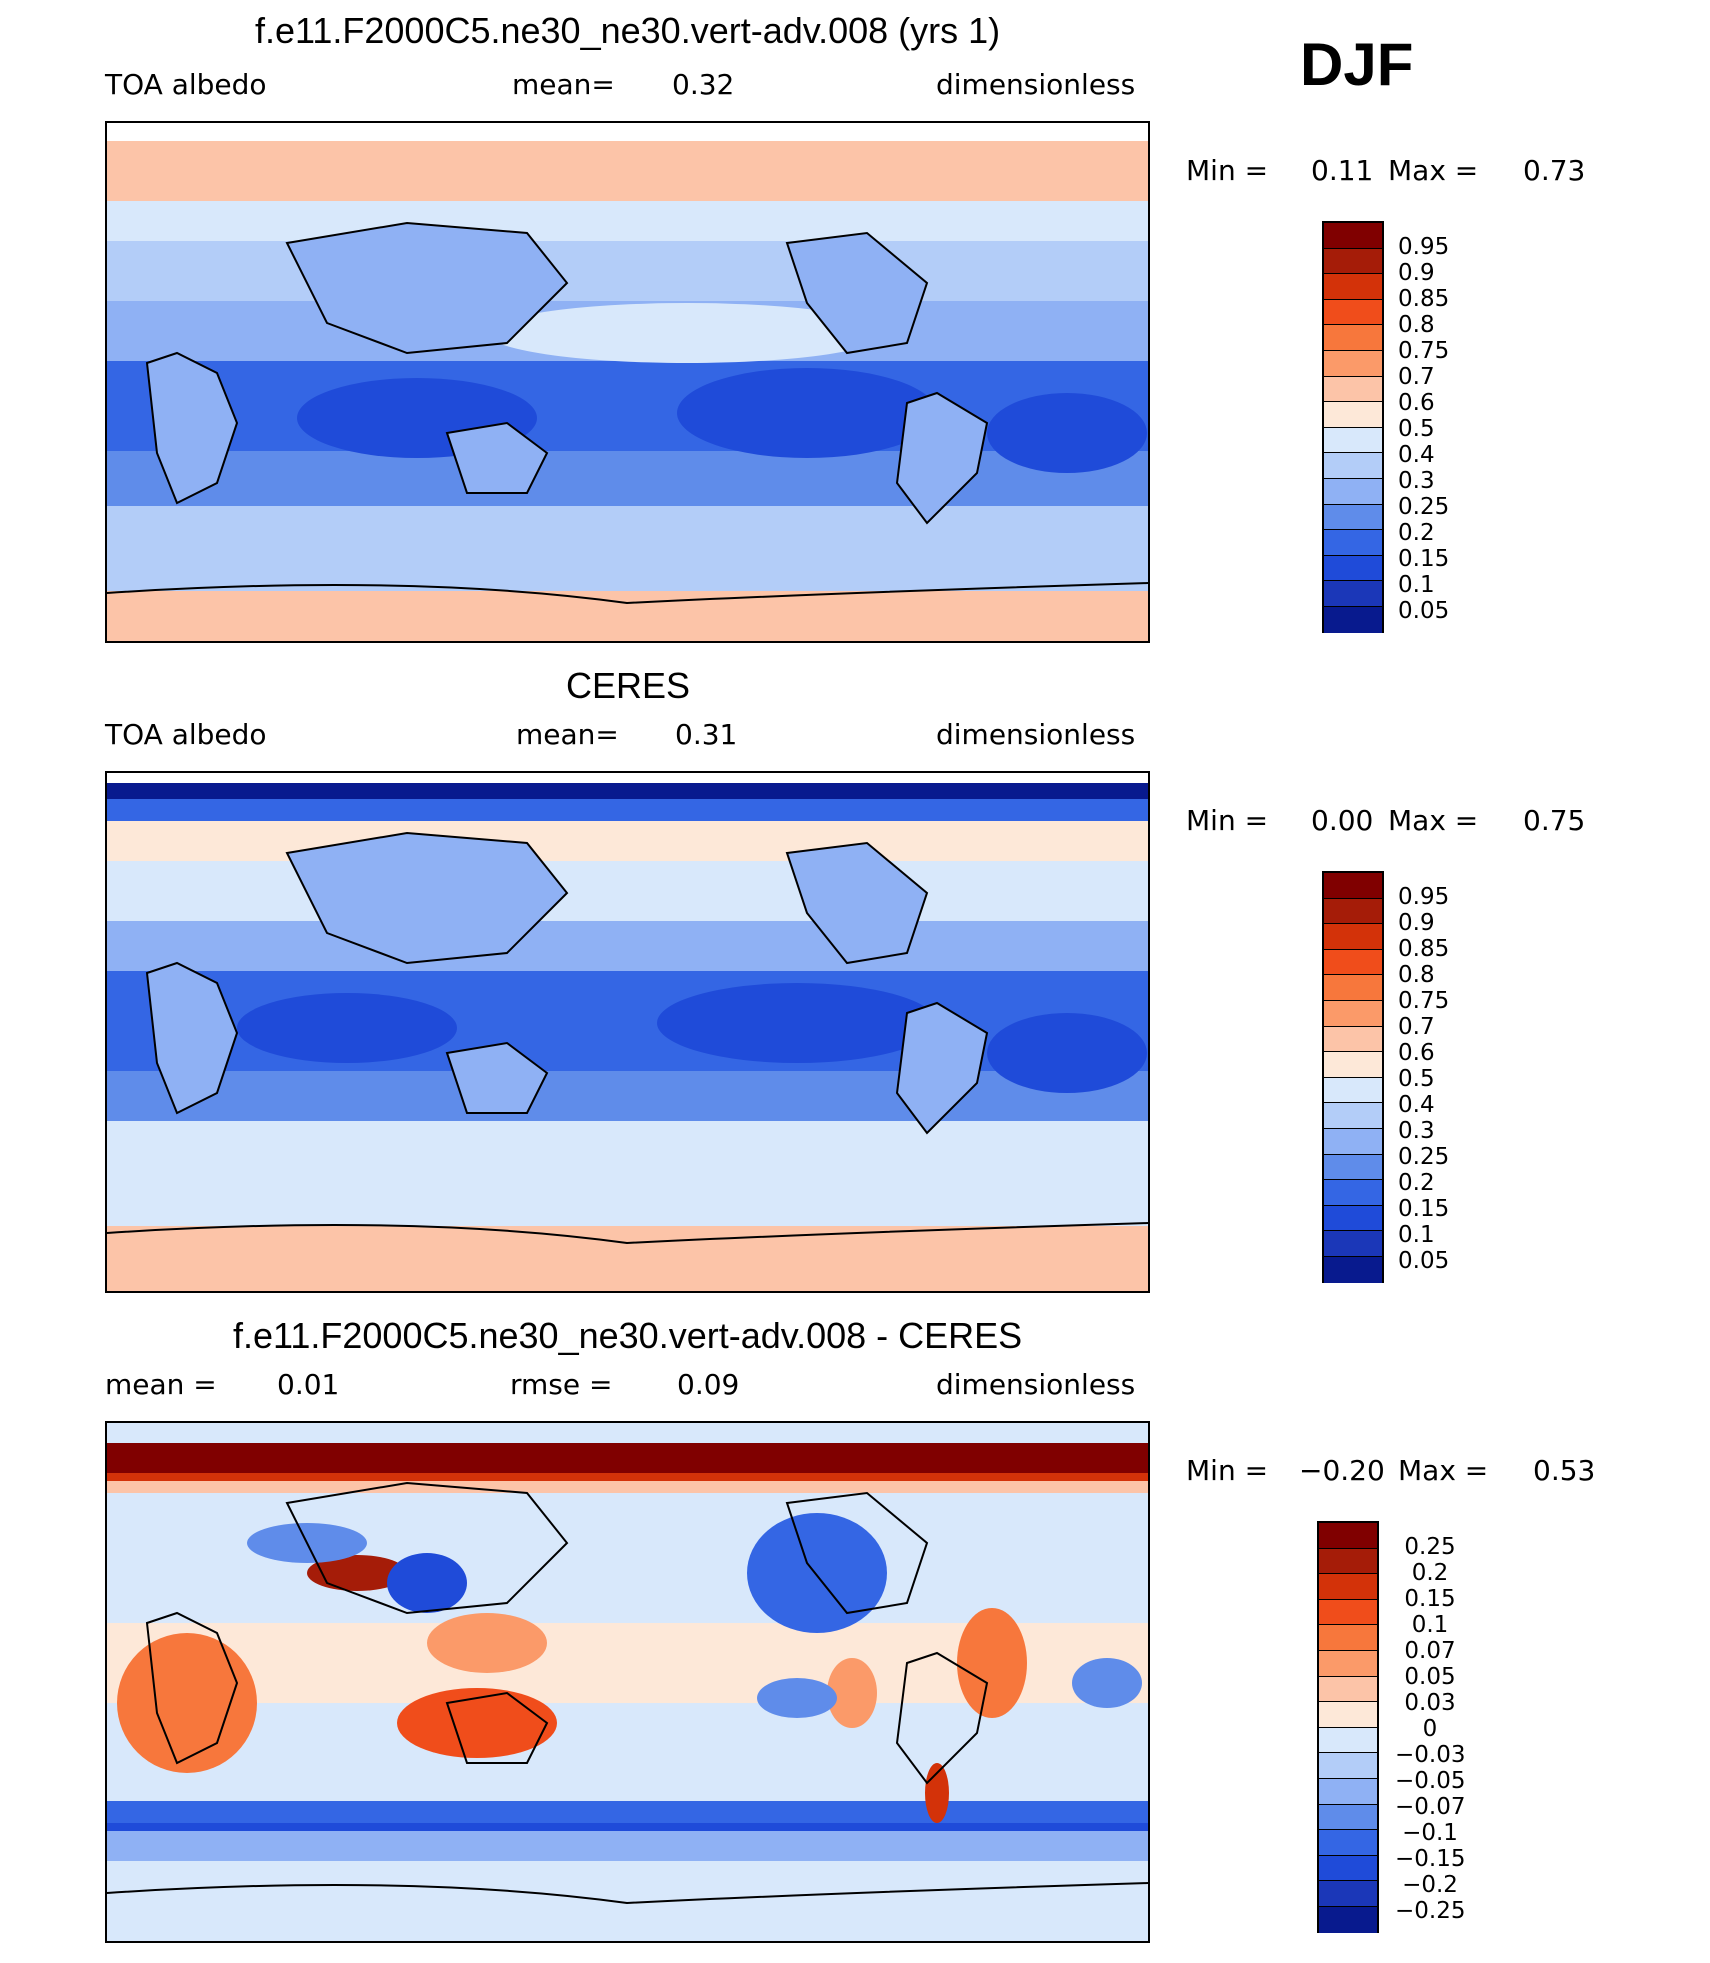 The image size is (1710, 1963). Describe the element at coordinates (1342, 170) in the screenshot. I see `panel-1-min-value: 0.11` at that location.